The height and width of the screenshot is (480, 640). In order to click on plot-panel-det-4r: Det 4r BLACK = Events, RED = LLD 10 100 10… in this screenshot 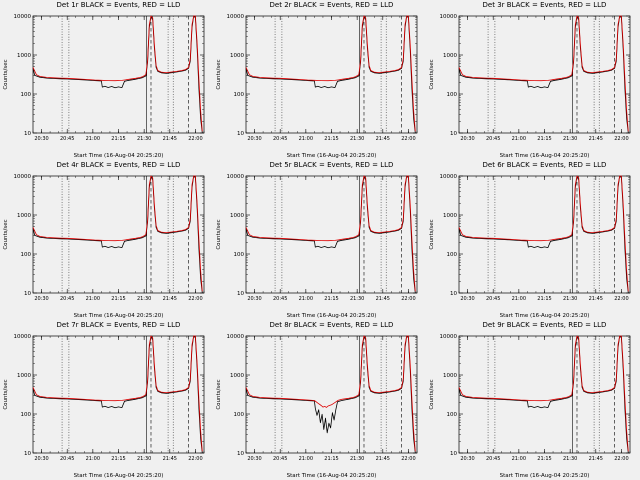, I will do `click(106, 240)`.